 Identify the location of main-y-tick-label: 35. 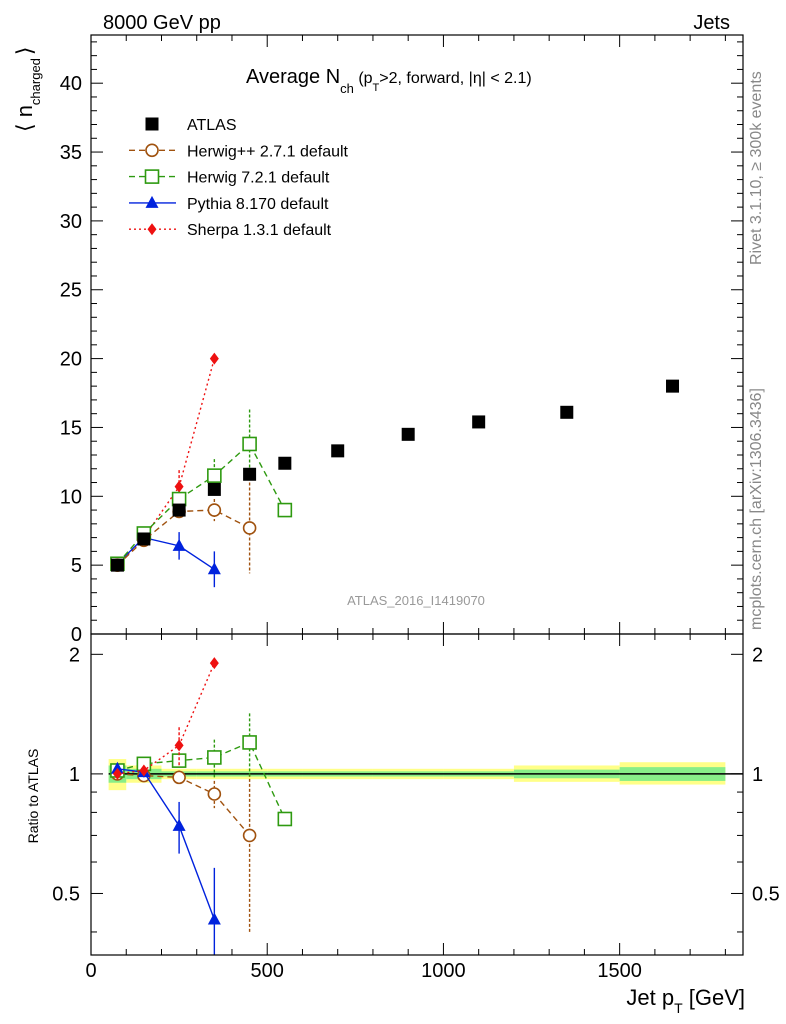
(71, 153).